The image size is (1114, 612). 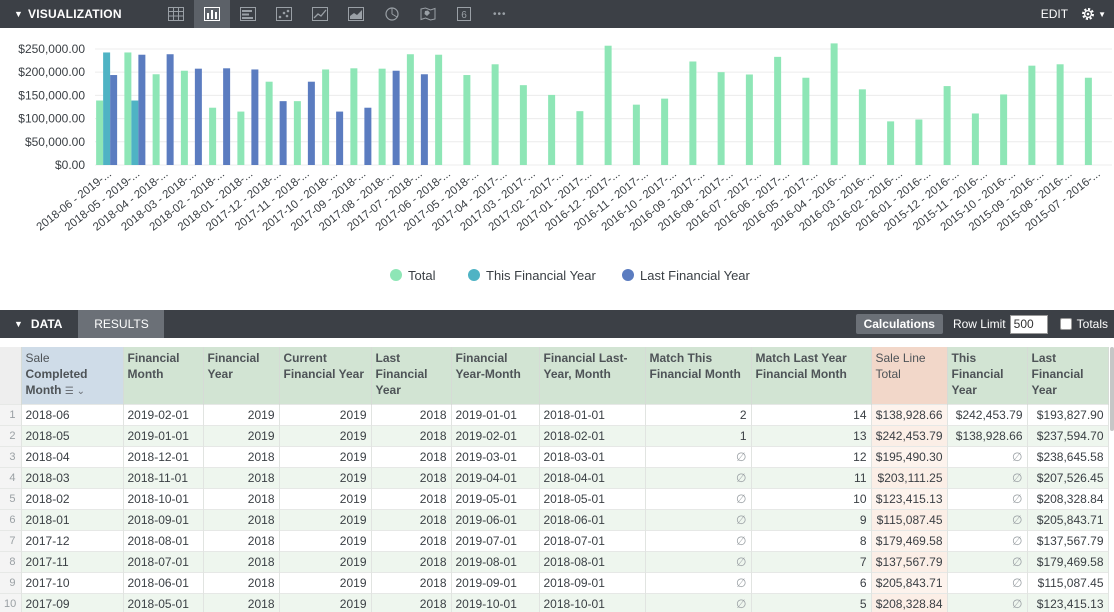 What do you see at coordinates (909, 562) in the screenshot?
I see `cell-sale-line-total: $137,567.79` at bounding box center [909, 562].